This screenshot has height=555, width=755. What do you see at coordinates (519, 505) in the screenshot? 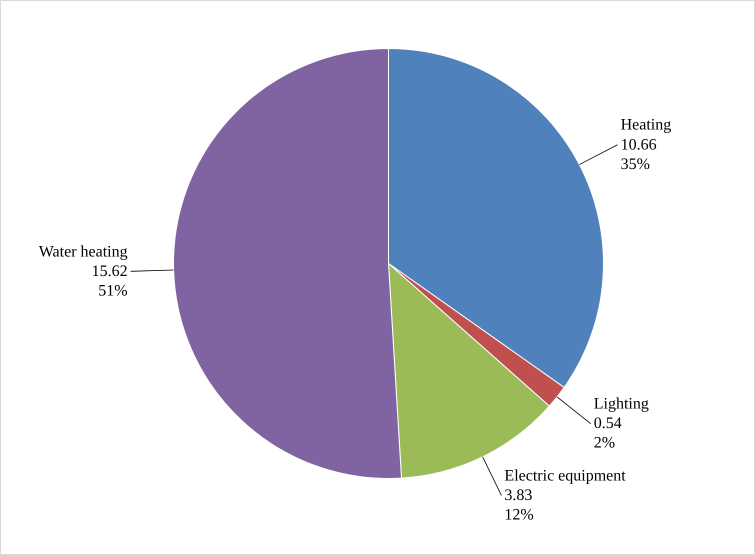
I see `data-label: 3.83 12%` at bounding box center [519, 505].